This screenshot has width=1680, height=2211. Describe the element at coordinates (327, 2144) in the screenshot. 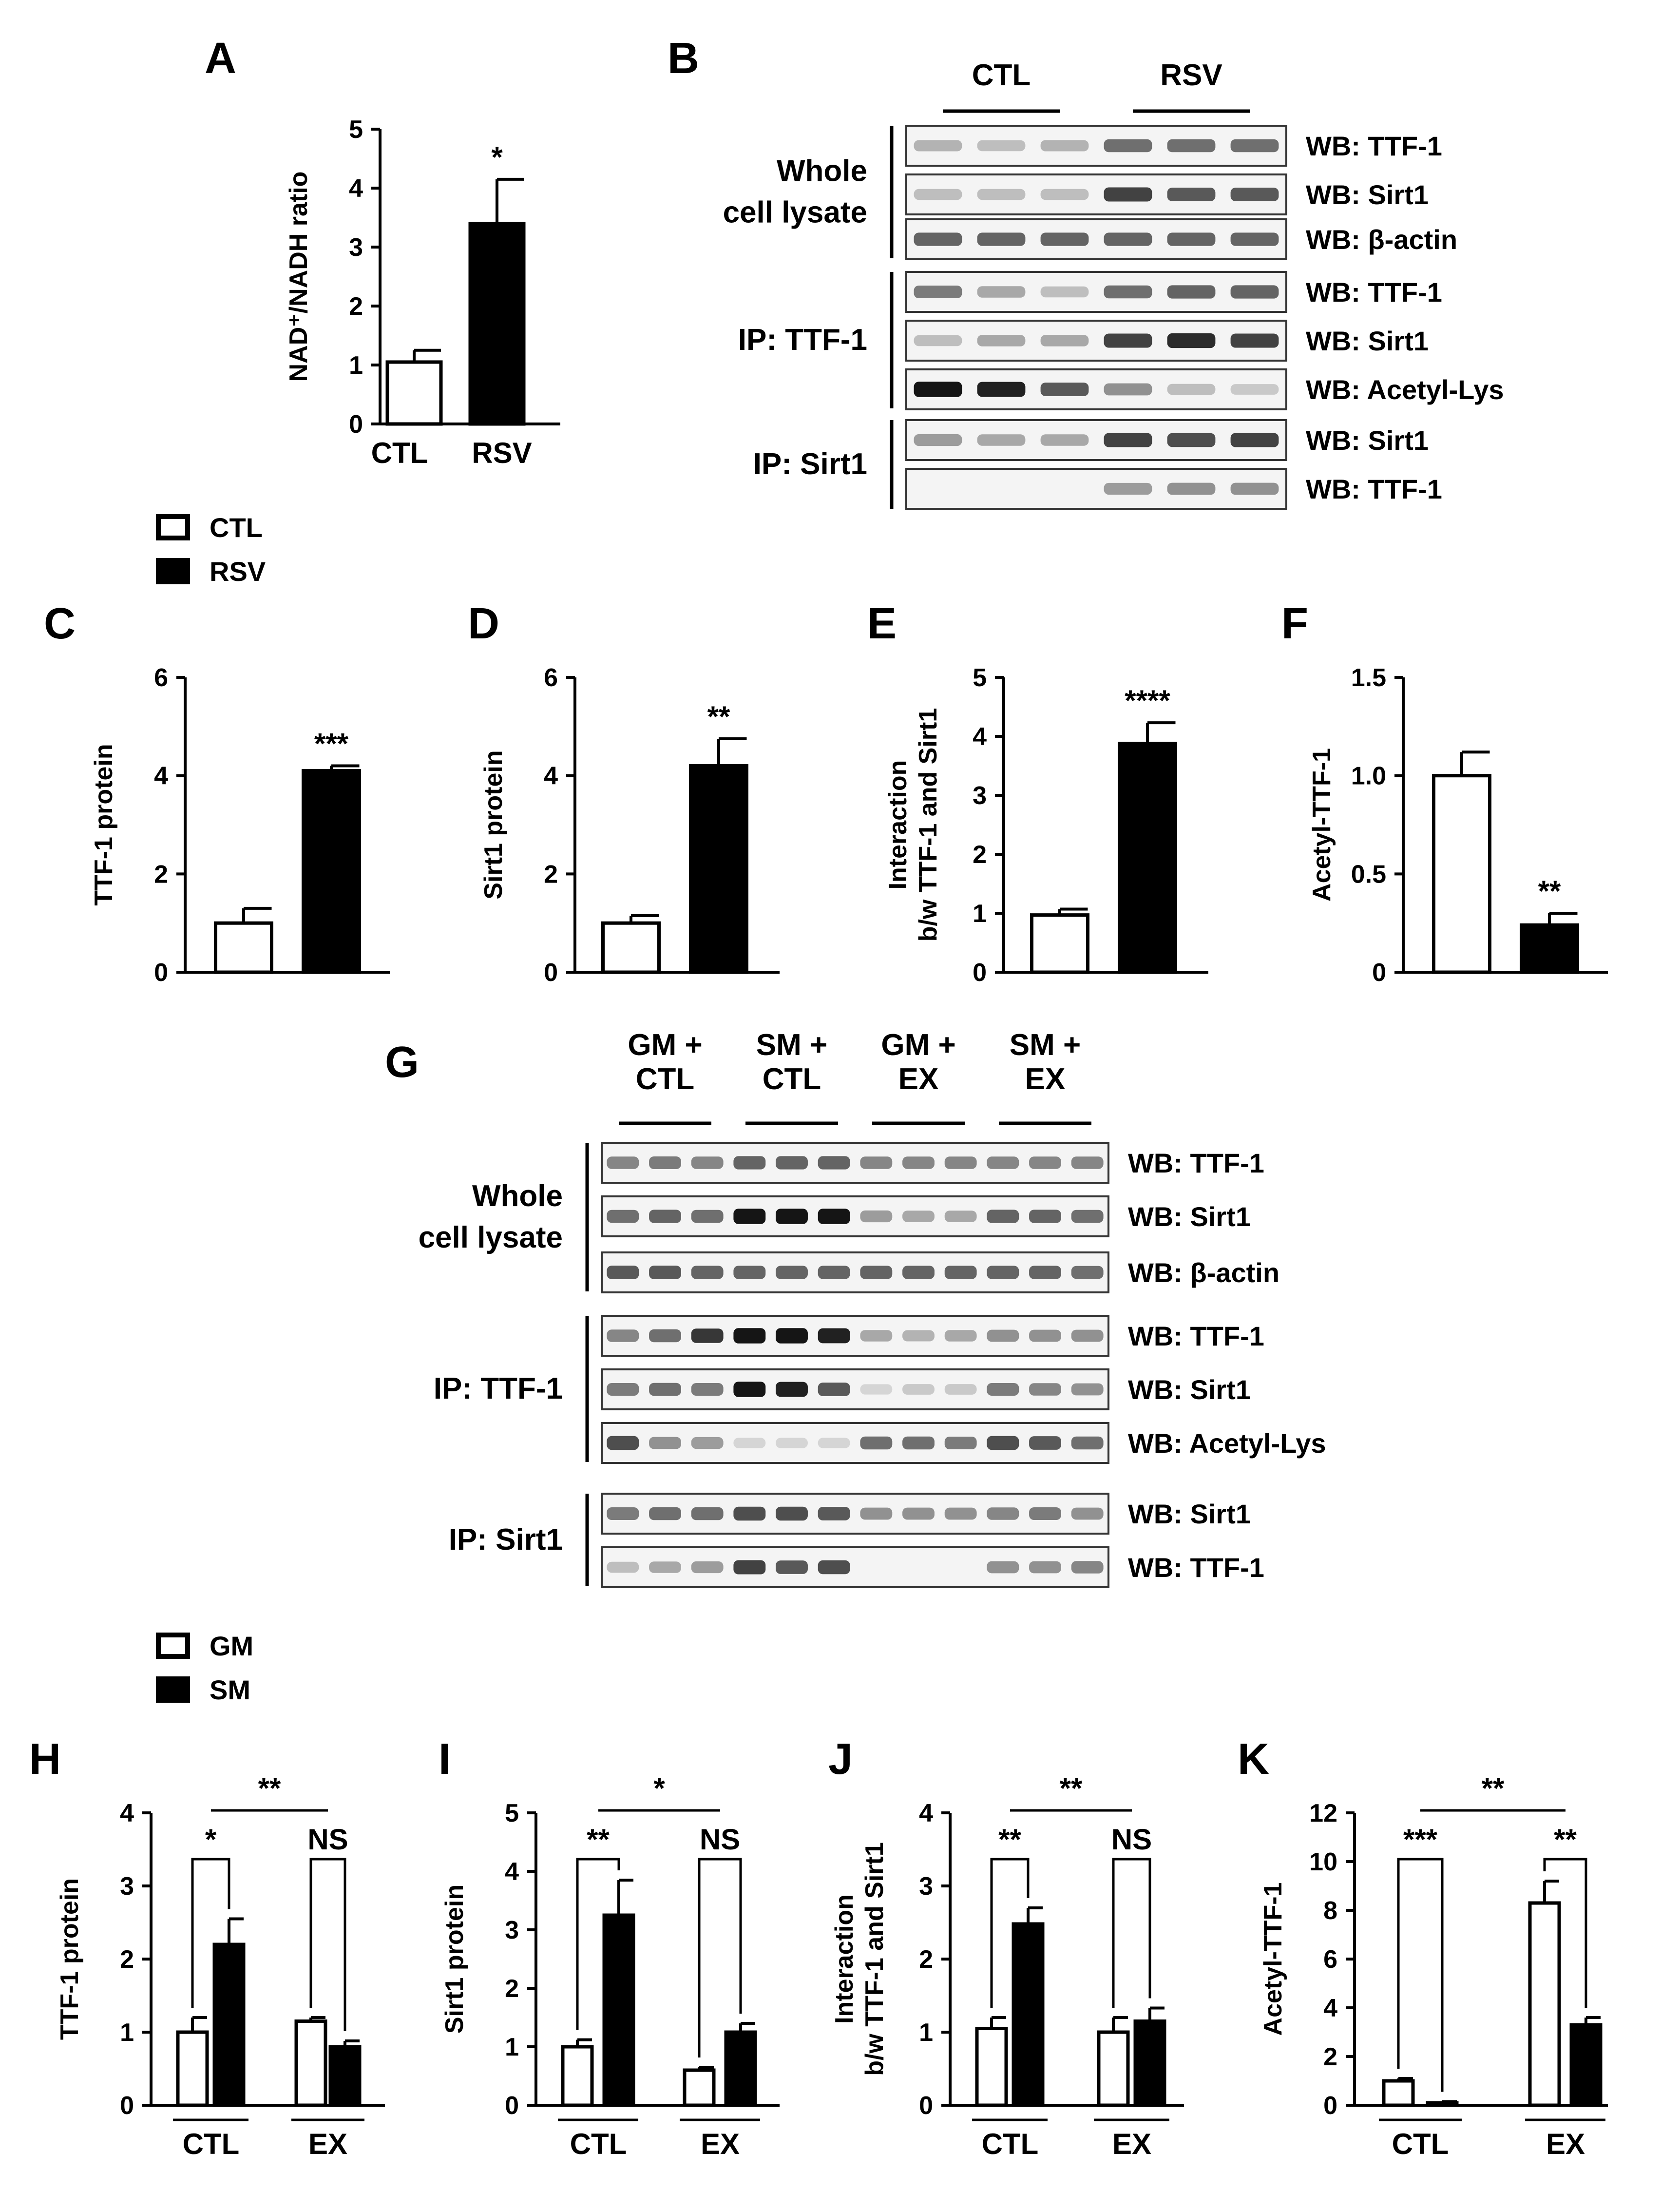

I see `group-label-h: EX` at that location.